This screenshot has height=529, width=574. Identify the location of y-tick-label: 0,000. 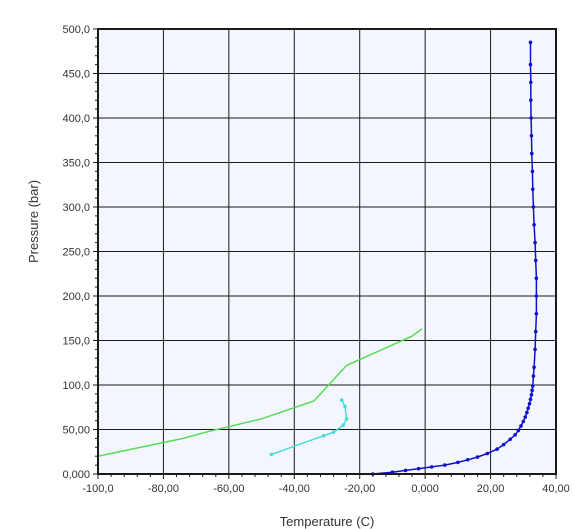
(76, 475).